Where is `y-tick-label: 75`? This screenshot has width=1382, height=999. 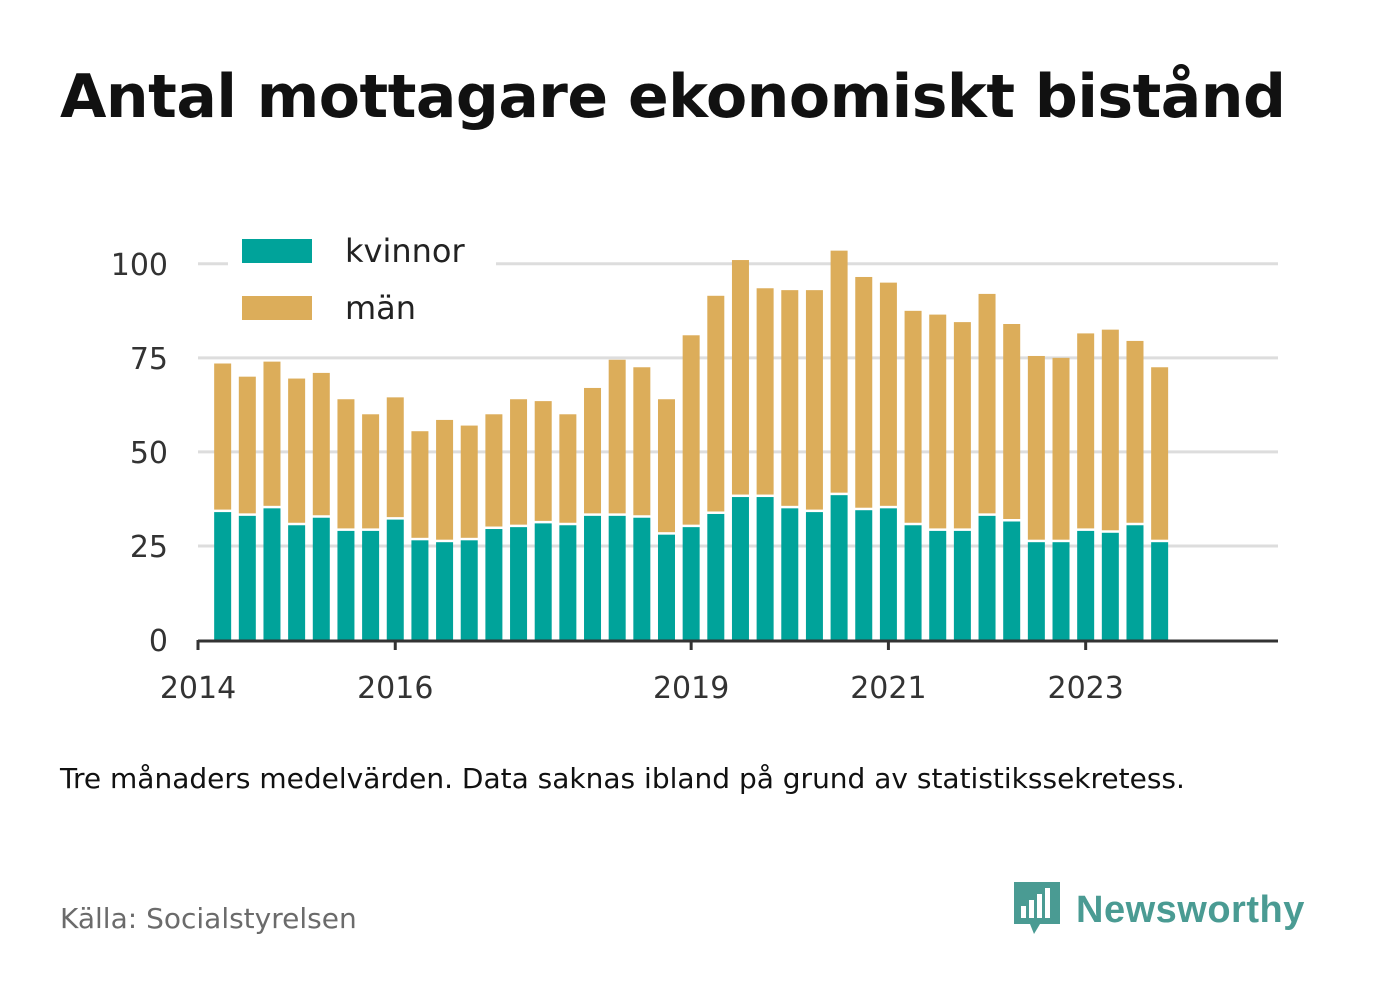 y-tick-label: 75 is located at coordinates (149, 359).